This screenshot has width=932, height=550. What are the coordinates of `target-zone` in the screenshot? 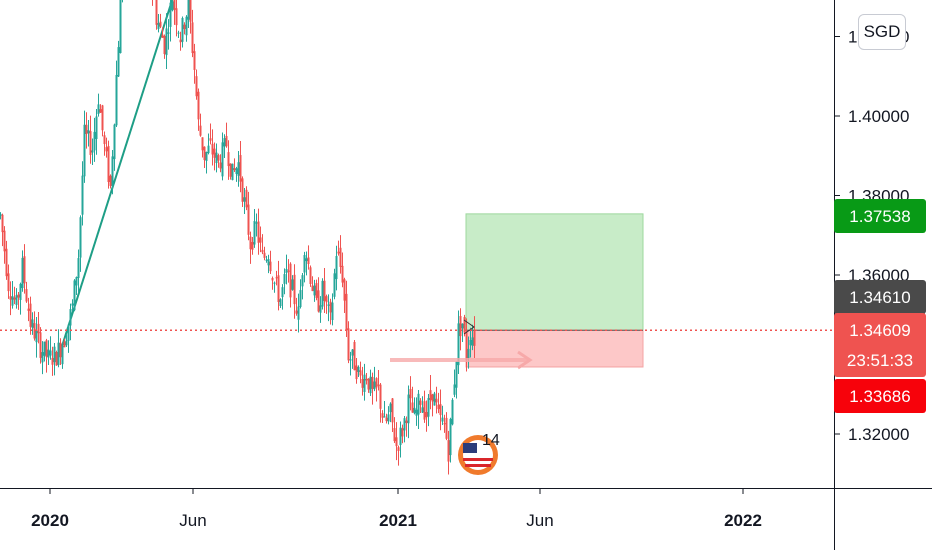 It's located at (554, 272).